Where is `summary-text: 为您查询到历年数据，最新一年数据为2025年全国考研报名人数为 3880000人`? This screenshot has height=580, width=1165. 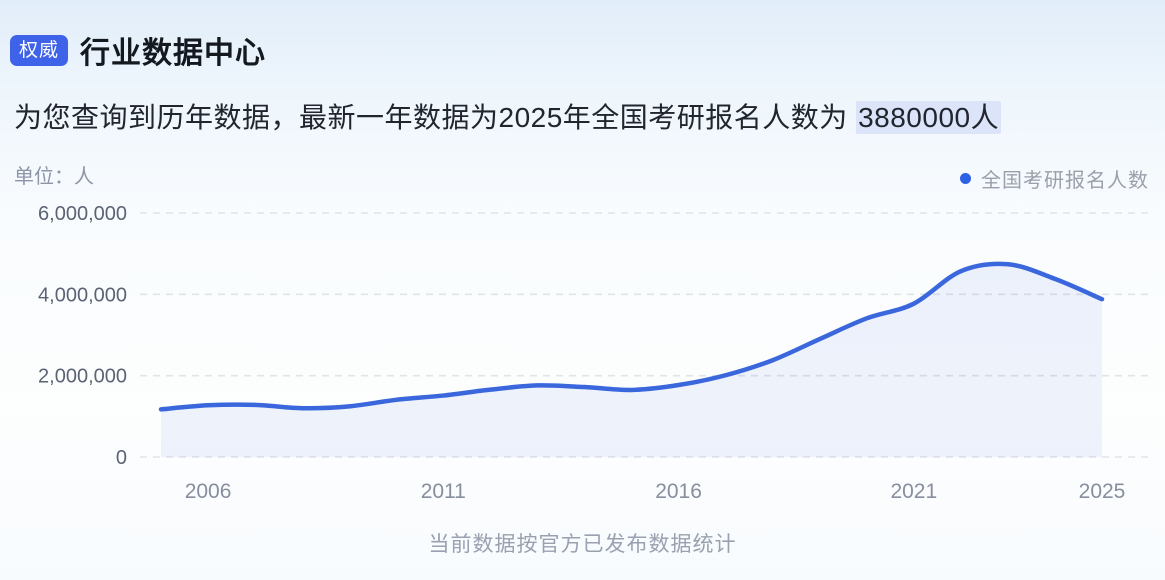 summary-text: 为您查询到历年数据，最新一年数据为2025年全国考研报名人数为 3880000人 is located at coordinates (584, 116).